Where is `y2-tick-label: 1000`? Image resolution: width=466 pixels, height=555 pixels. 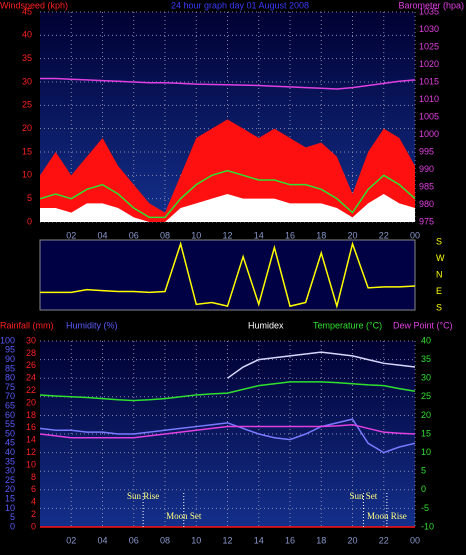
y2-tick-label: 1000 is located at coordinates (429, 134).